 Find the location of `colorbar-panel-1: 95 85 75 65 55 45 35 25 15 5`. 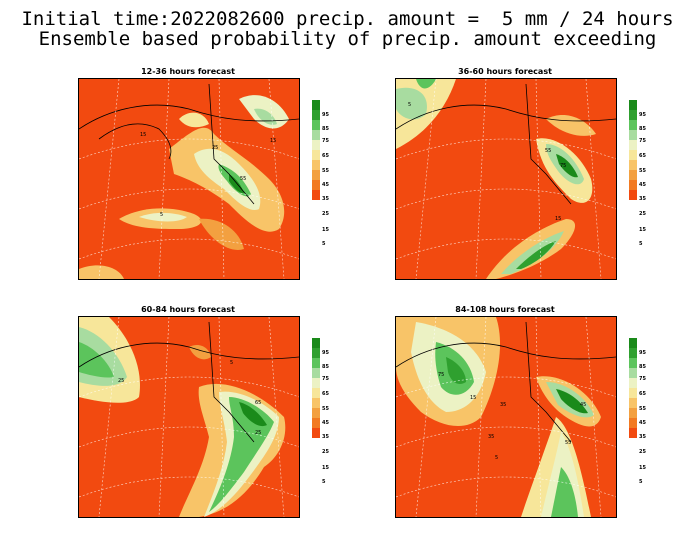

colorbar-panel-1: 95 85 75 65 55 45 35 25 15 5 is located at coordinates (320, 173).